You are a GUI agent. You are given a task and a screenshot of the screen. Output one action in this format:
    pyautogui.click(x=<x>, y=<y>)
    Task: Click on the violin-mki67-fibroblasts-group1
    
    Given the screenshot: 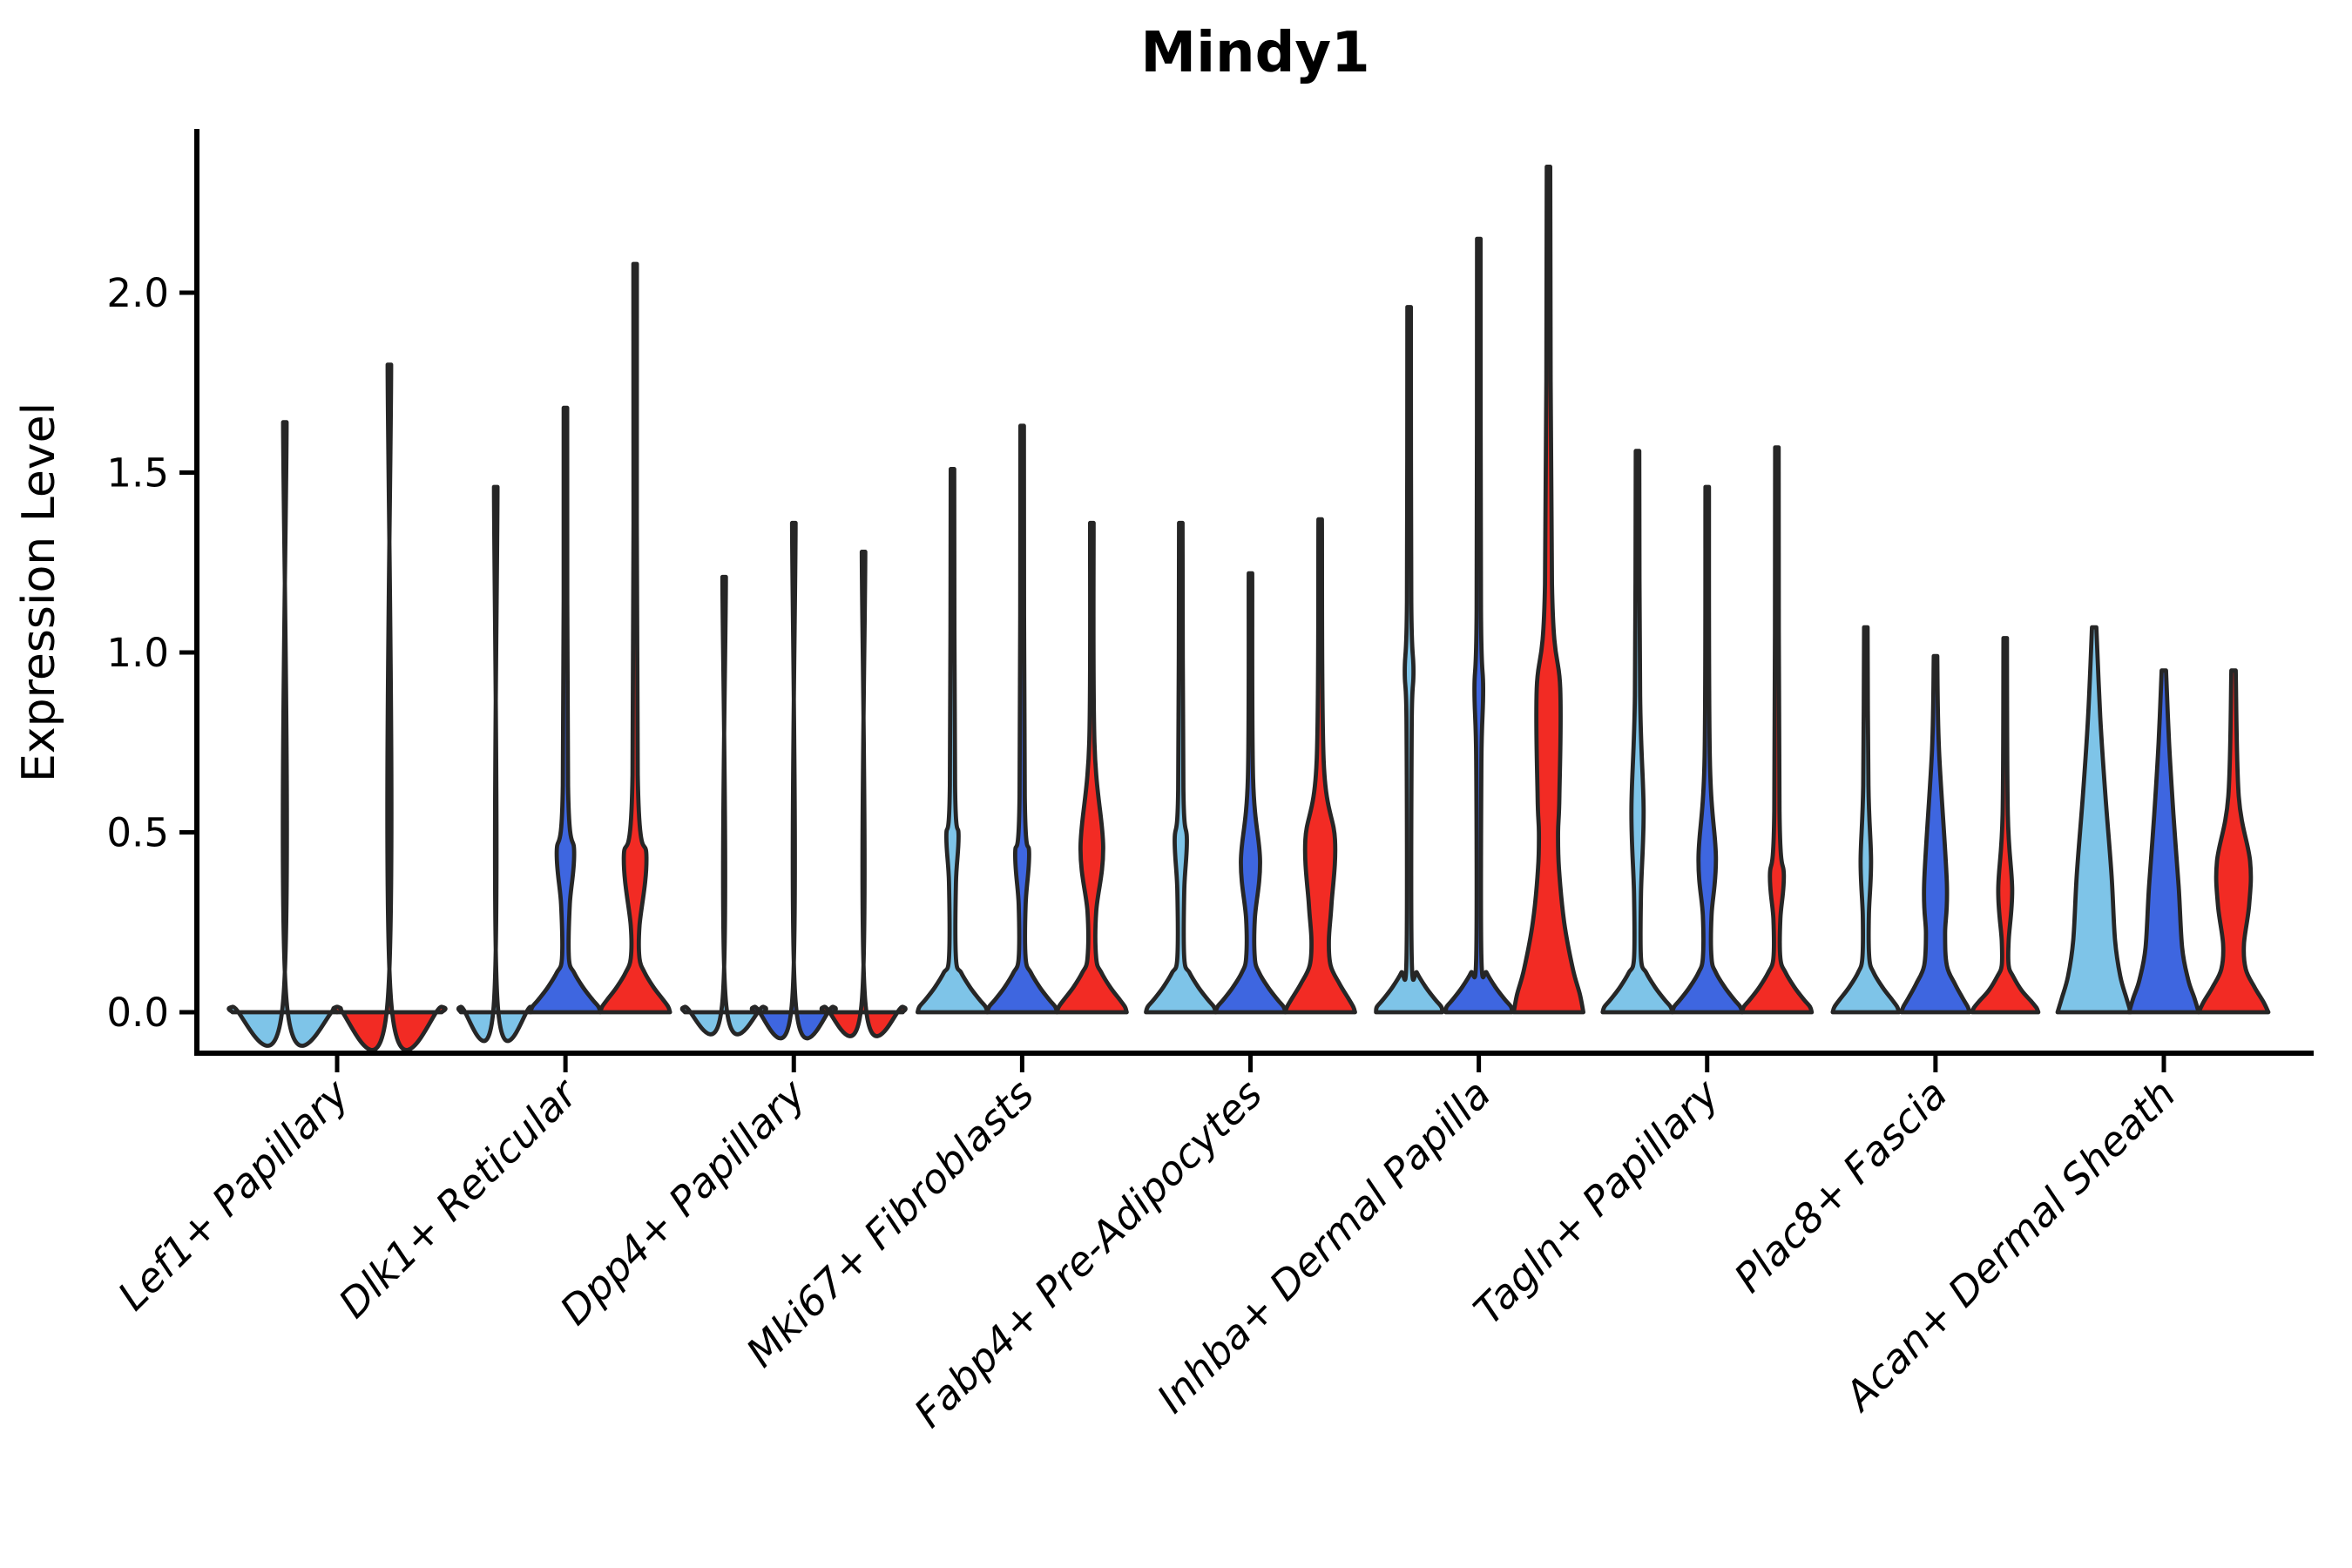 What is the action you would take?
    pyautogui.click(x=953, y=741)
    